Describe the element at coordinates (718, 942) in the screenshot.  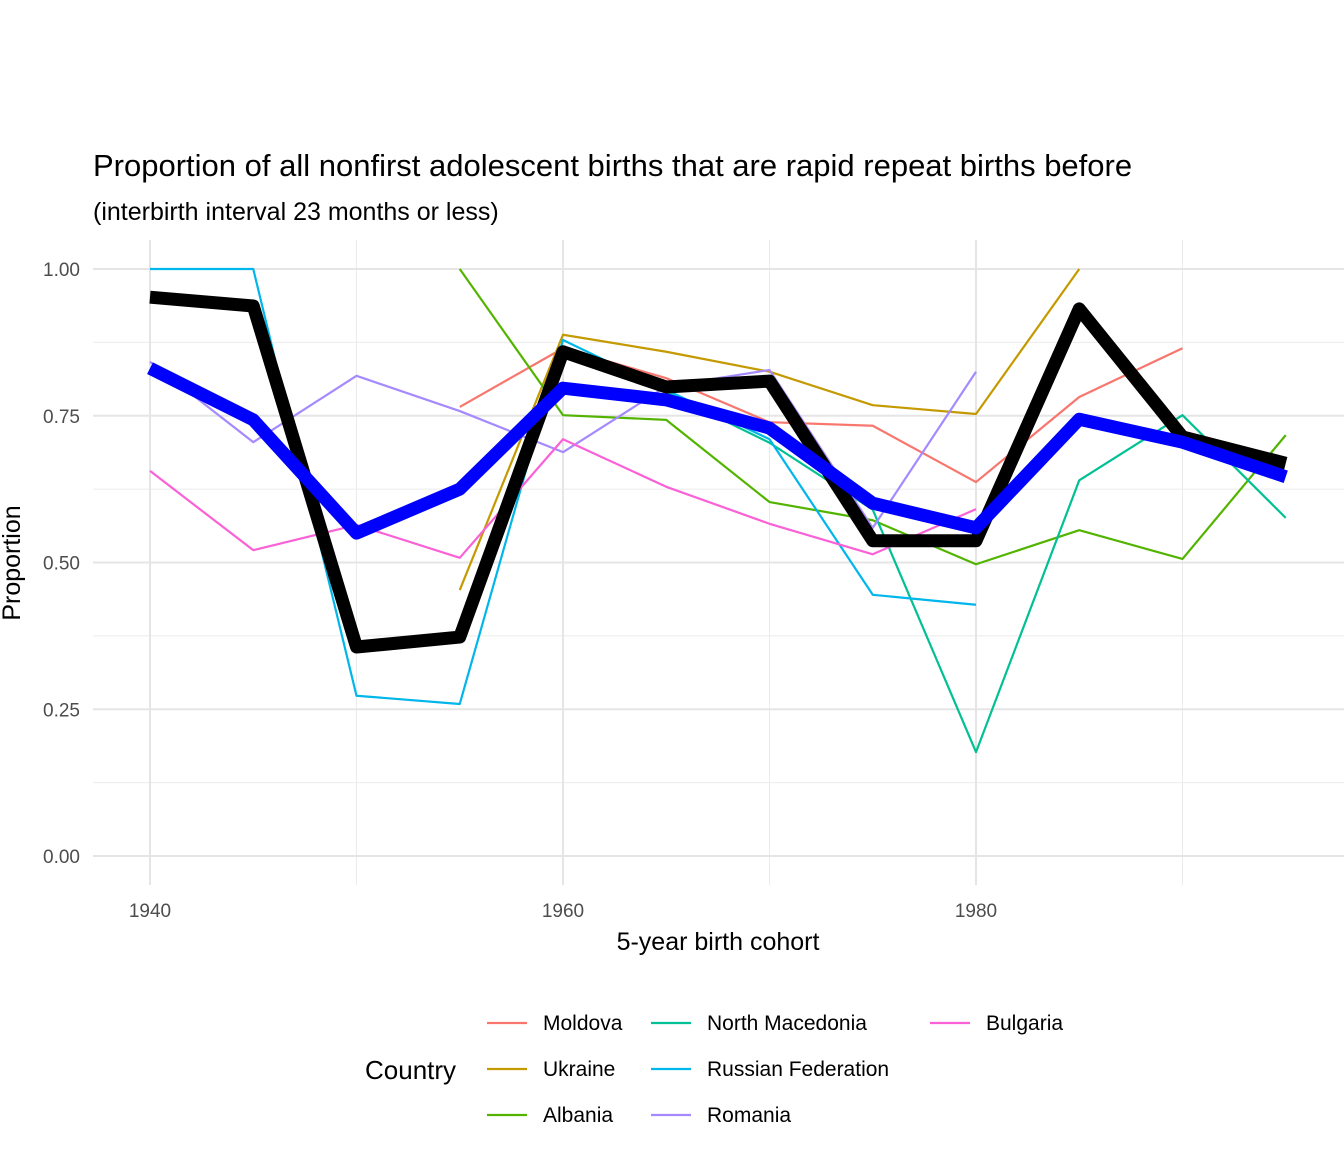
I see `x-axis-label: 5-year birth cohort` at that location.